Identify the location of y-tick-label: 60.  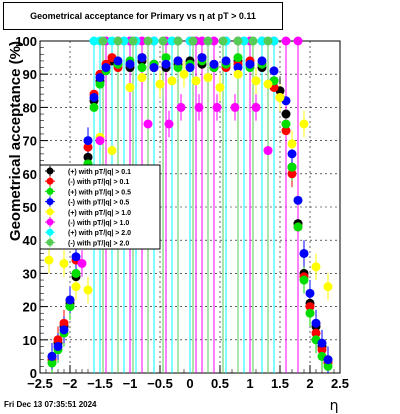
(30, 174).